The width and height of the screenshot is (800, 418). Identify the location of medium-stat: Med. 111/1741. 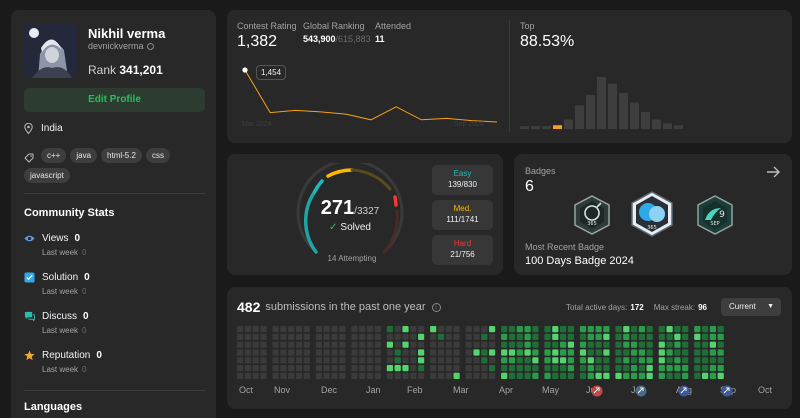
(462, 215).